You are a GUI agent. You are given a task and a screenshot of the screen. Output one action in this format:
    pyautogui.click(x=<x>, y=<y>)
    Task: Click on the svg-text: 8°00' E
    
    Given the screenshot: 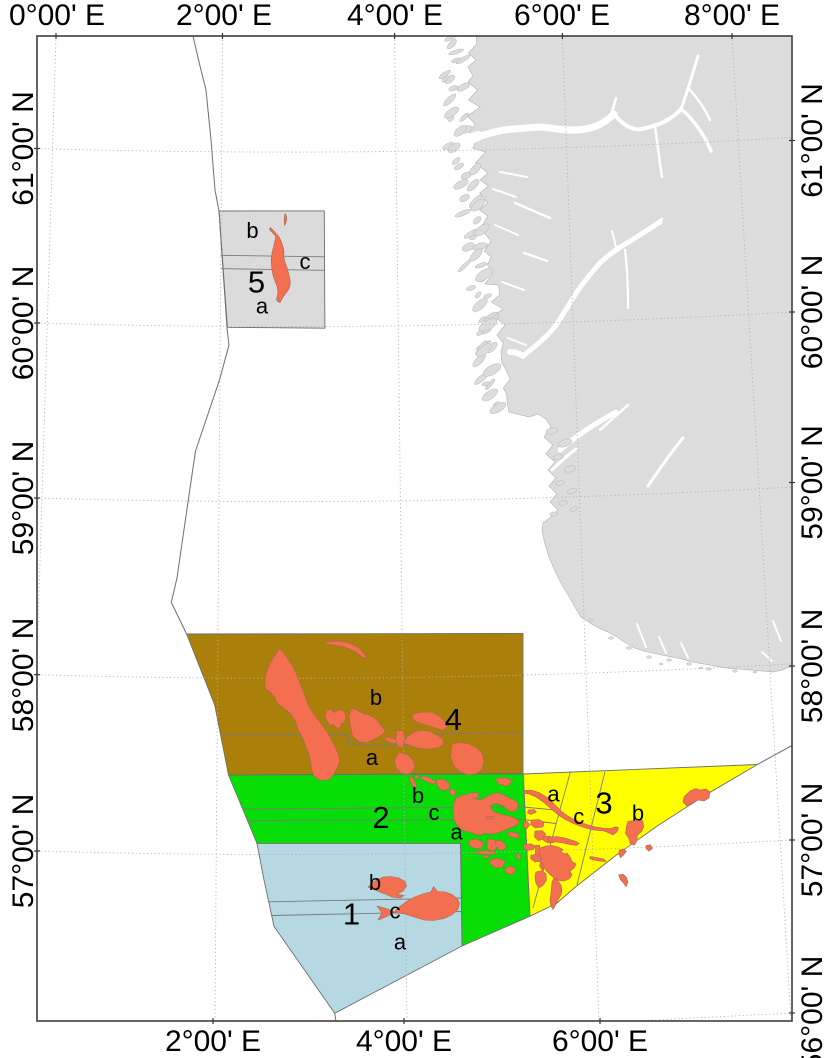 What is the action you would take?
    pyautogui.click(x=732, y=16)
    